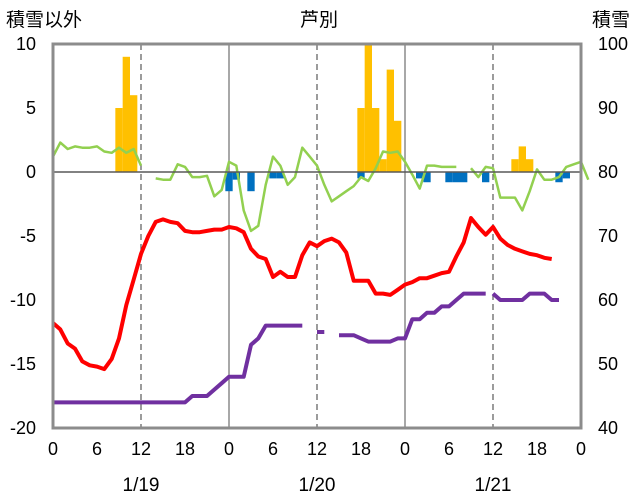 The width and height of the screenshot is (636, 501). What do you see at coordinates (23, 364) in the screenshot?
I see `y-left-tick-label: -15` at bounding box center [23, 364].